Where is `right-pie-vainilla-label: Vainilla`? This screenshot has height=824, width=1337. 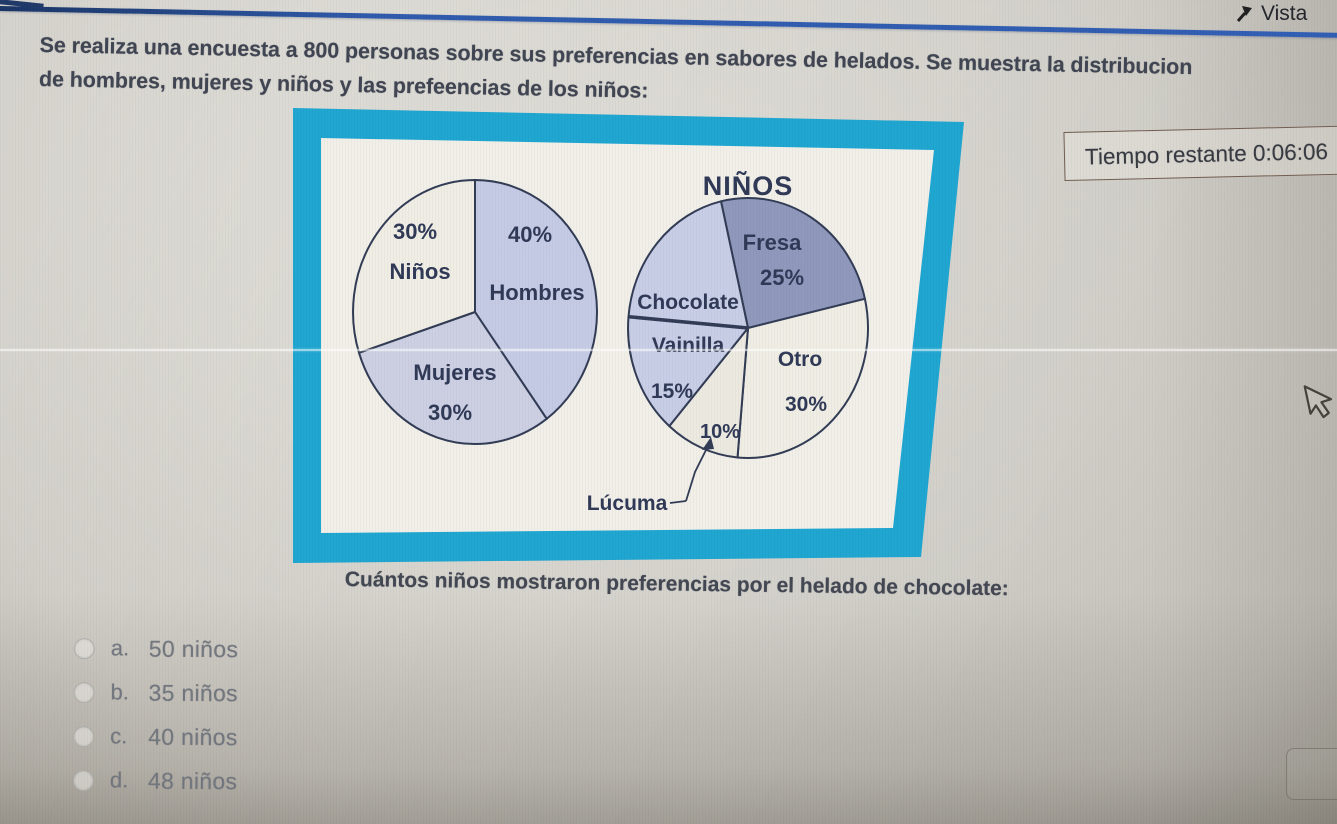
right-pie-vainilla-label: Vainilla is located at coordinates (688, 345).